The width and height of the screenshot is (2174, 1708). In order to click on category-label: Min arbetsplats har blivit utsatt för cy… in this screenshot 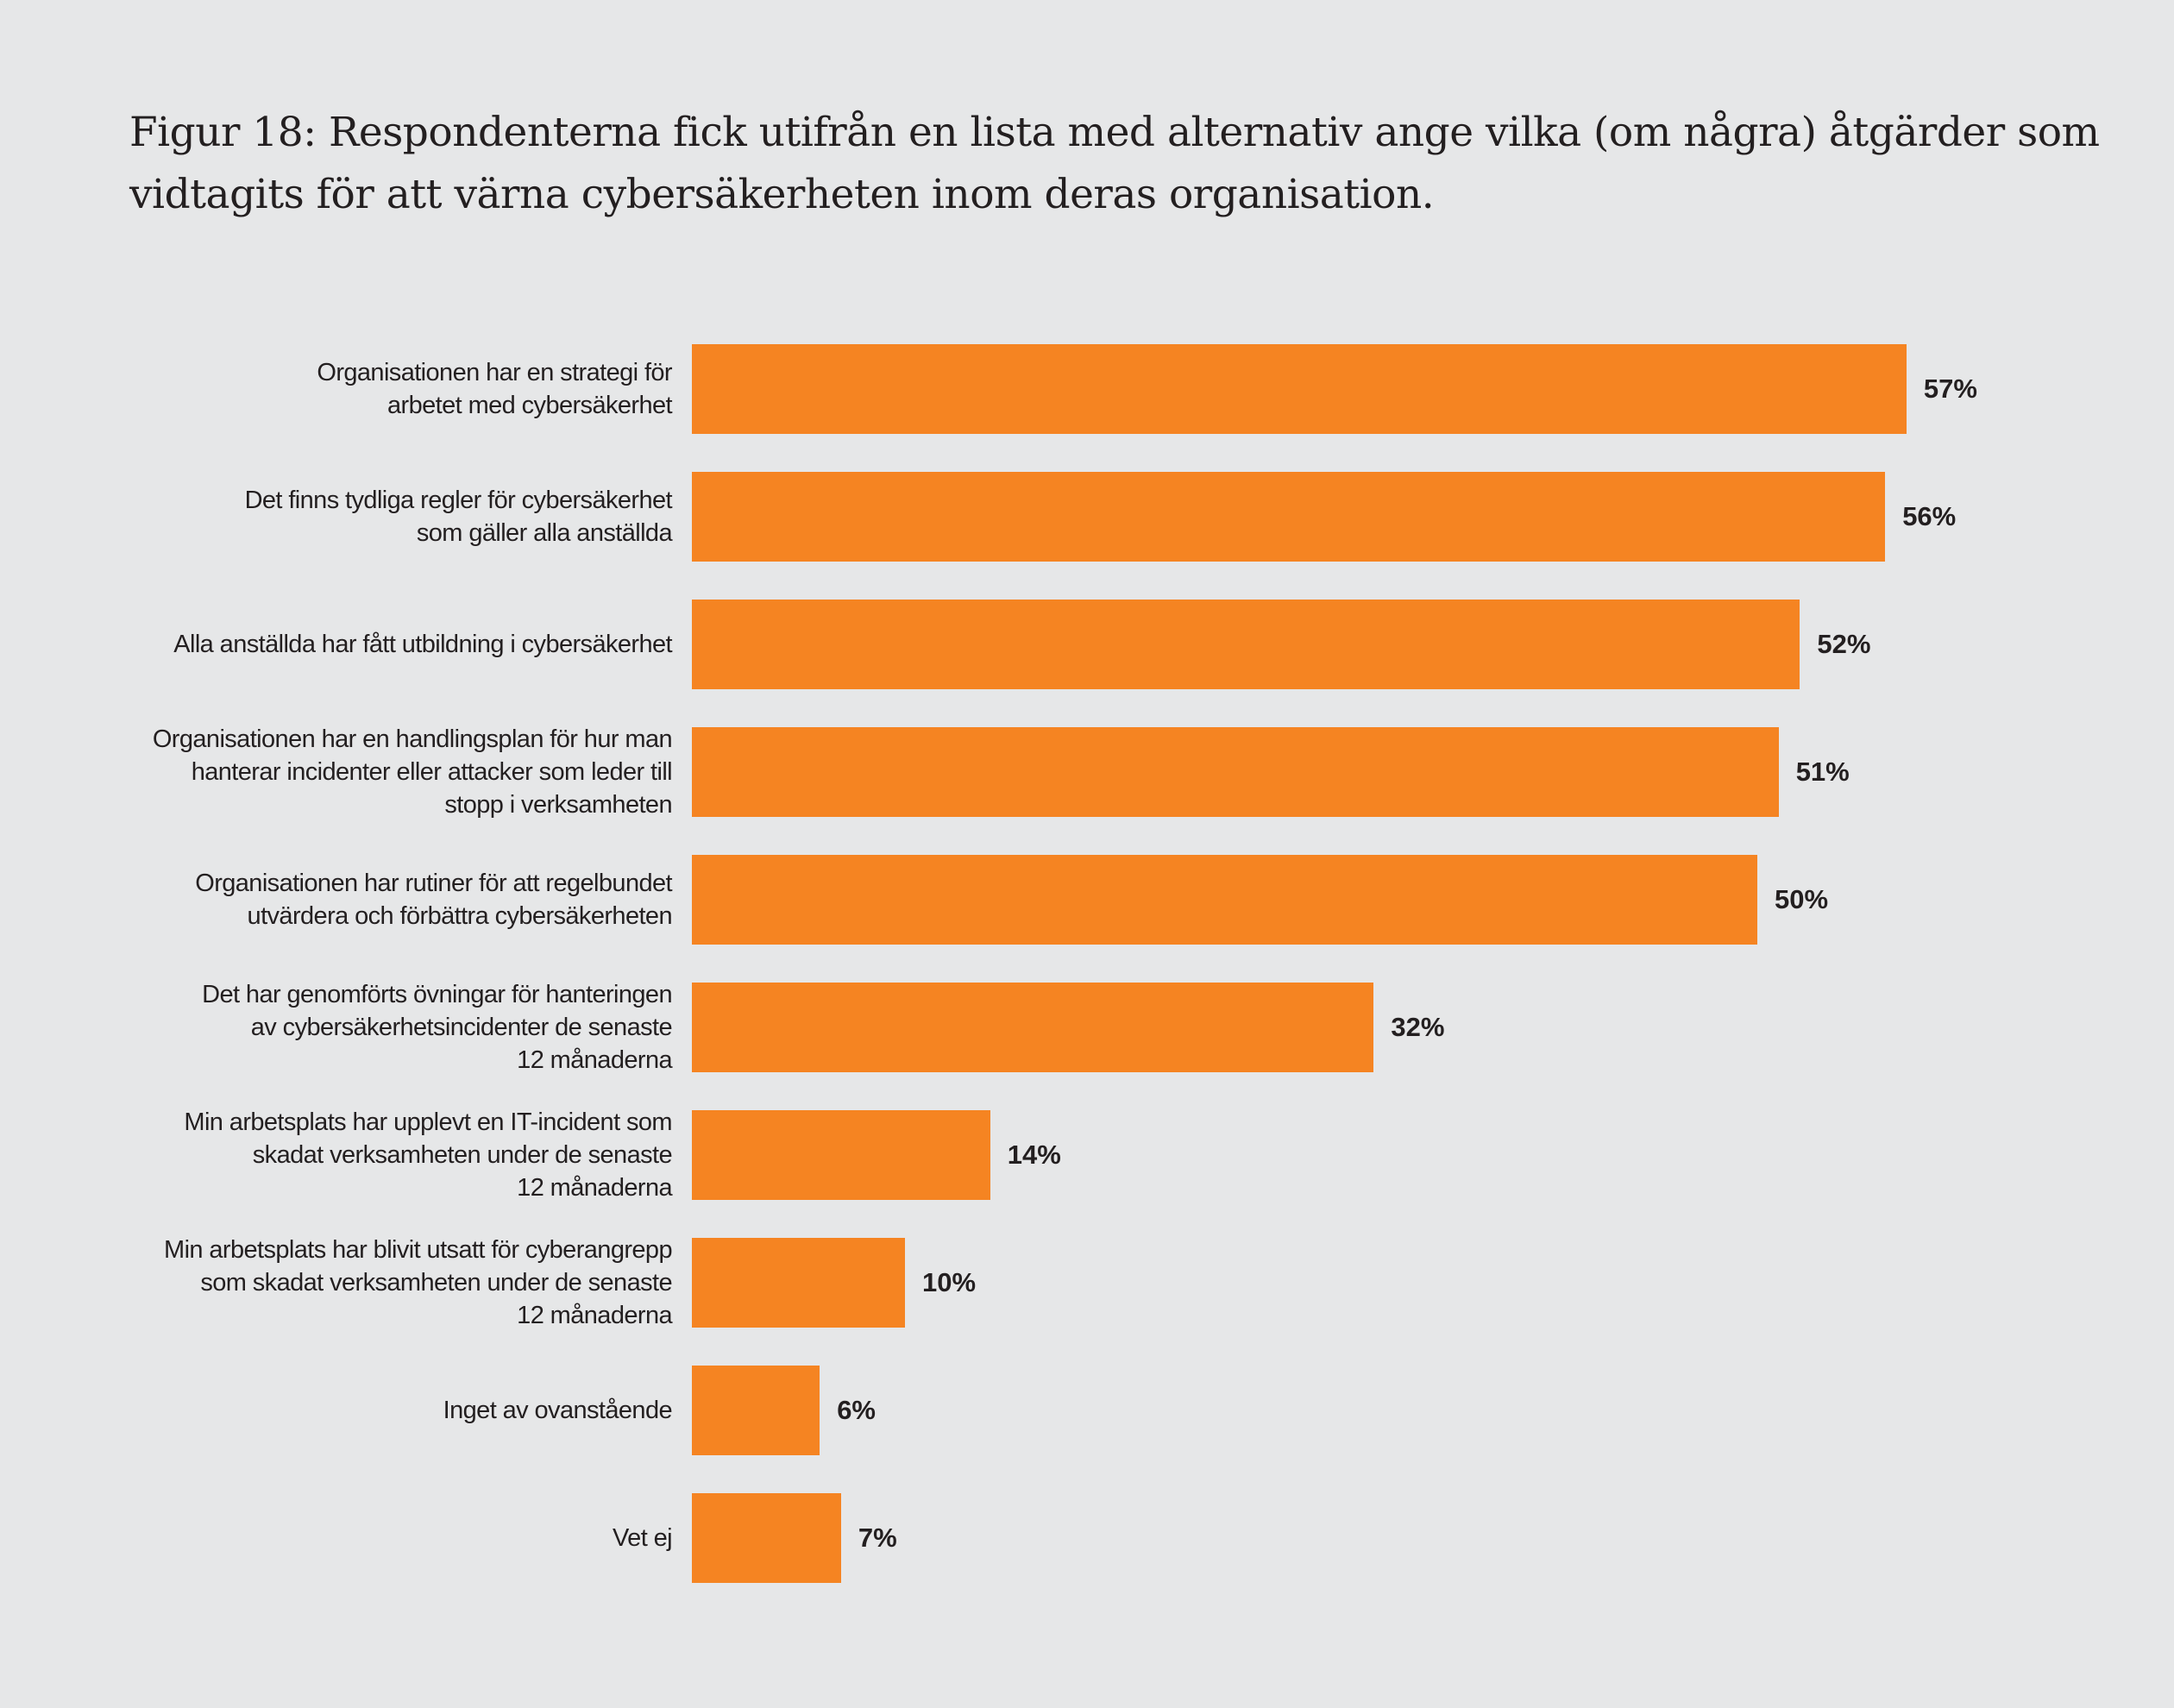, I will do `click(418, 1282)`.